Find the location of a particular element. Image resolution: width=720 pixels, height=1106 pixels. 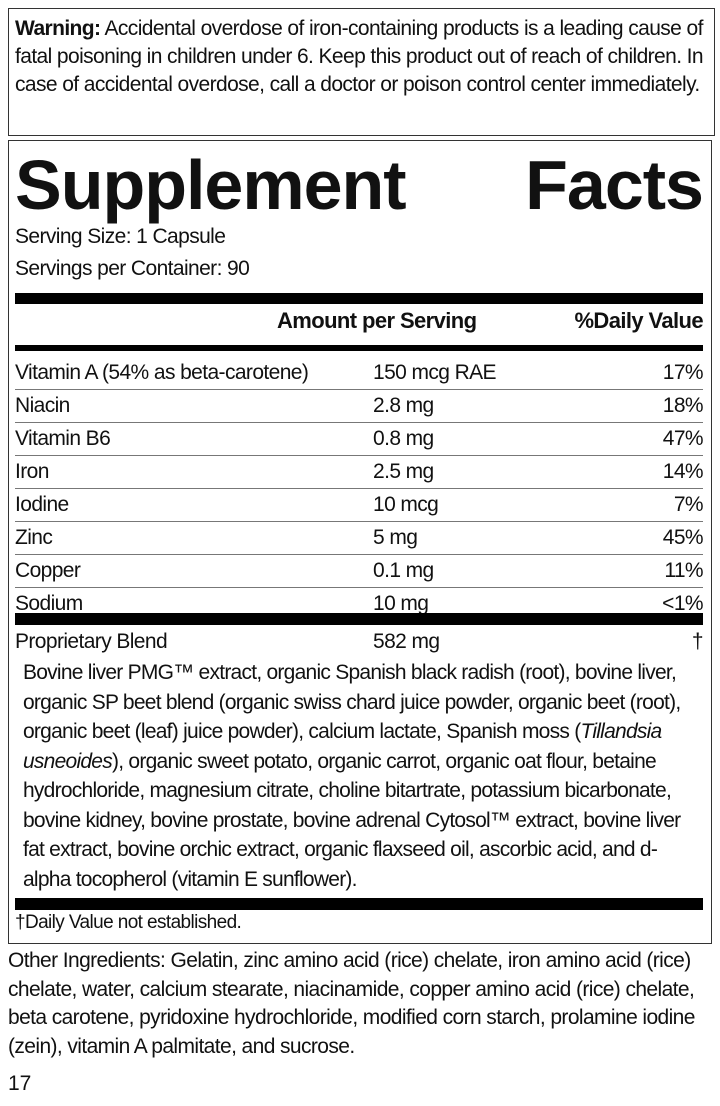

nutrient-row: Iron 2.5 mg 14% is located at coordinates (359, 472).